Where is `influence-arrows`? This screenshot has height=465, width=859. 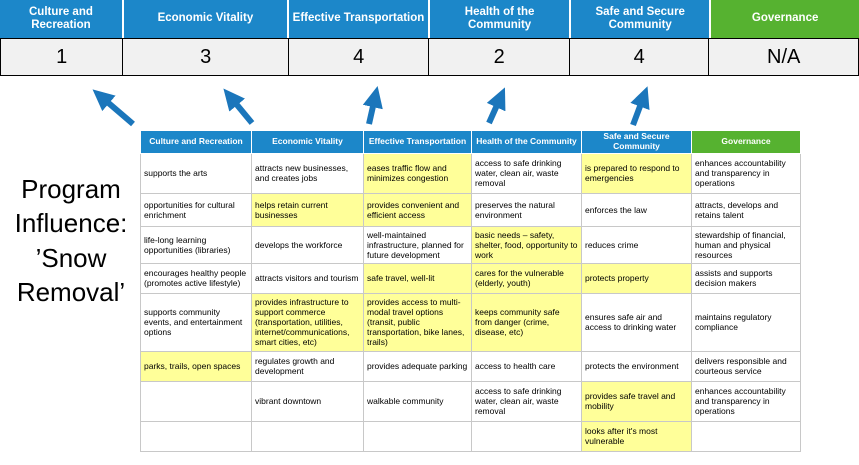 influence-arrows is located at coordinates (371, 106).